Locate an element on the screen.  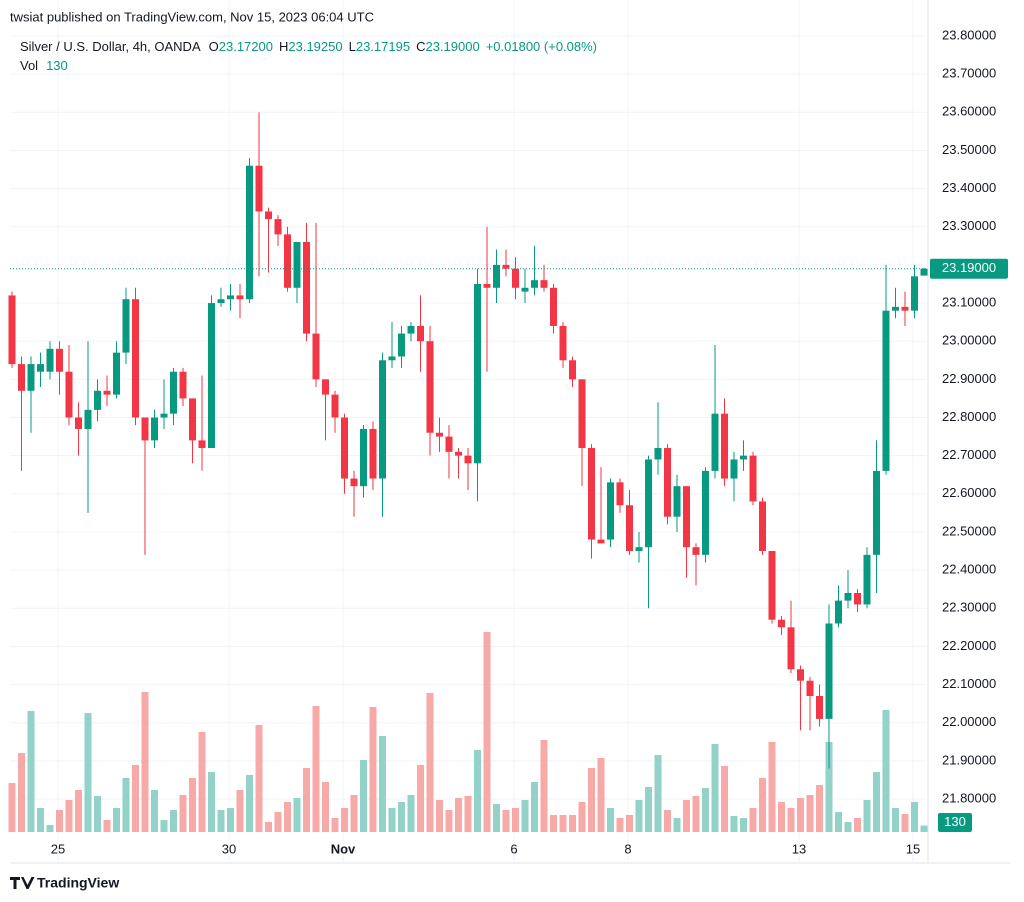
x-tick-label: 25 is located at coordinates (58, 848).